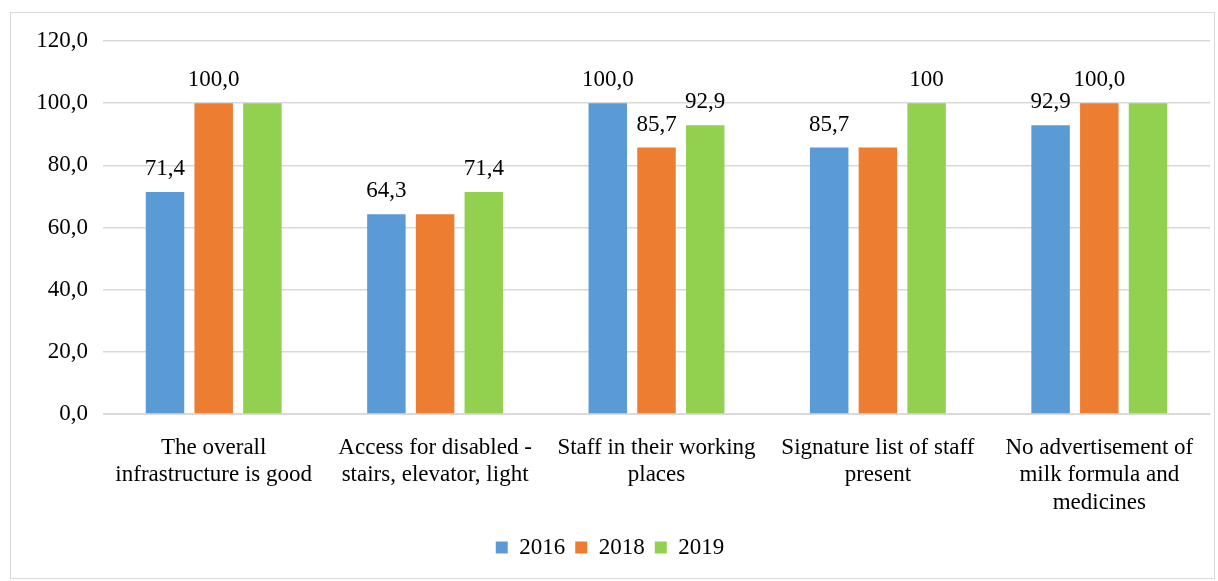 The height and width of the screenshot is (581, 1218). Describe the element at coordinates (73, 413) in the screenshot. I see `y-tick-label: 0,0` at that location.